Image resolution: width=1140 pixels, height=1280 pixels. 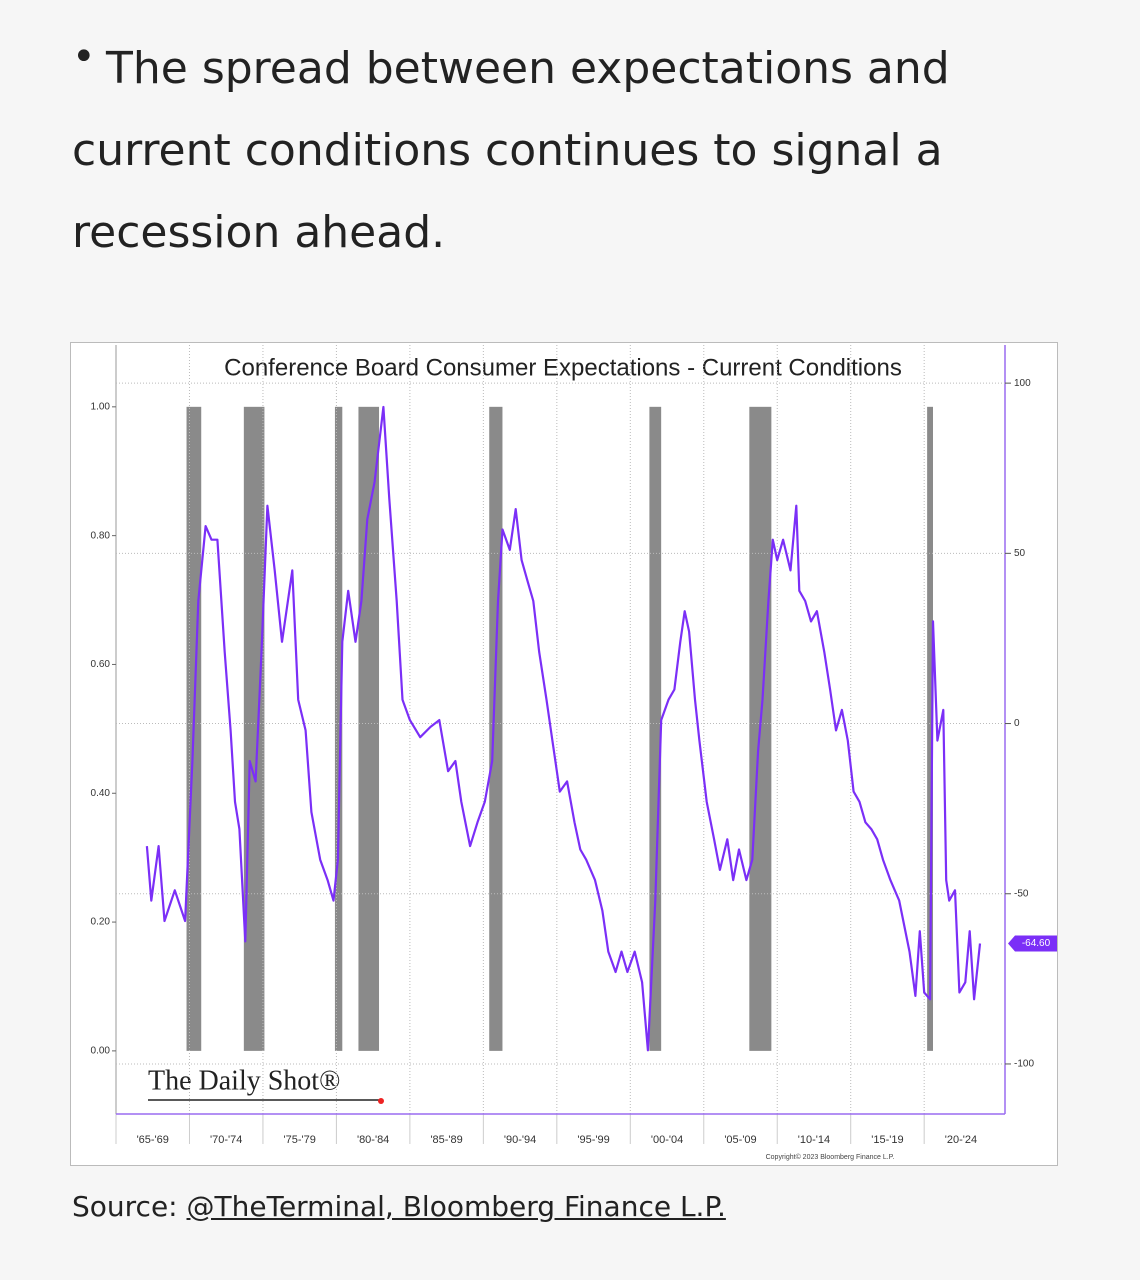 I want to click on x-tick-label: '20-'24, so click(x=961, y=1140).